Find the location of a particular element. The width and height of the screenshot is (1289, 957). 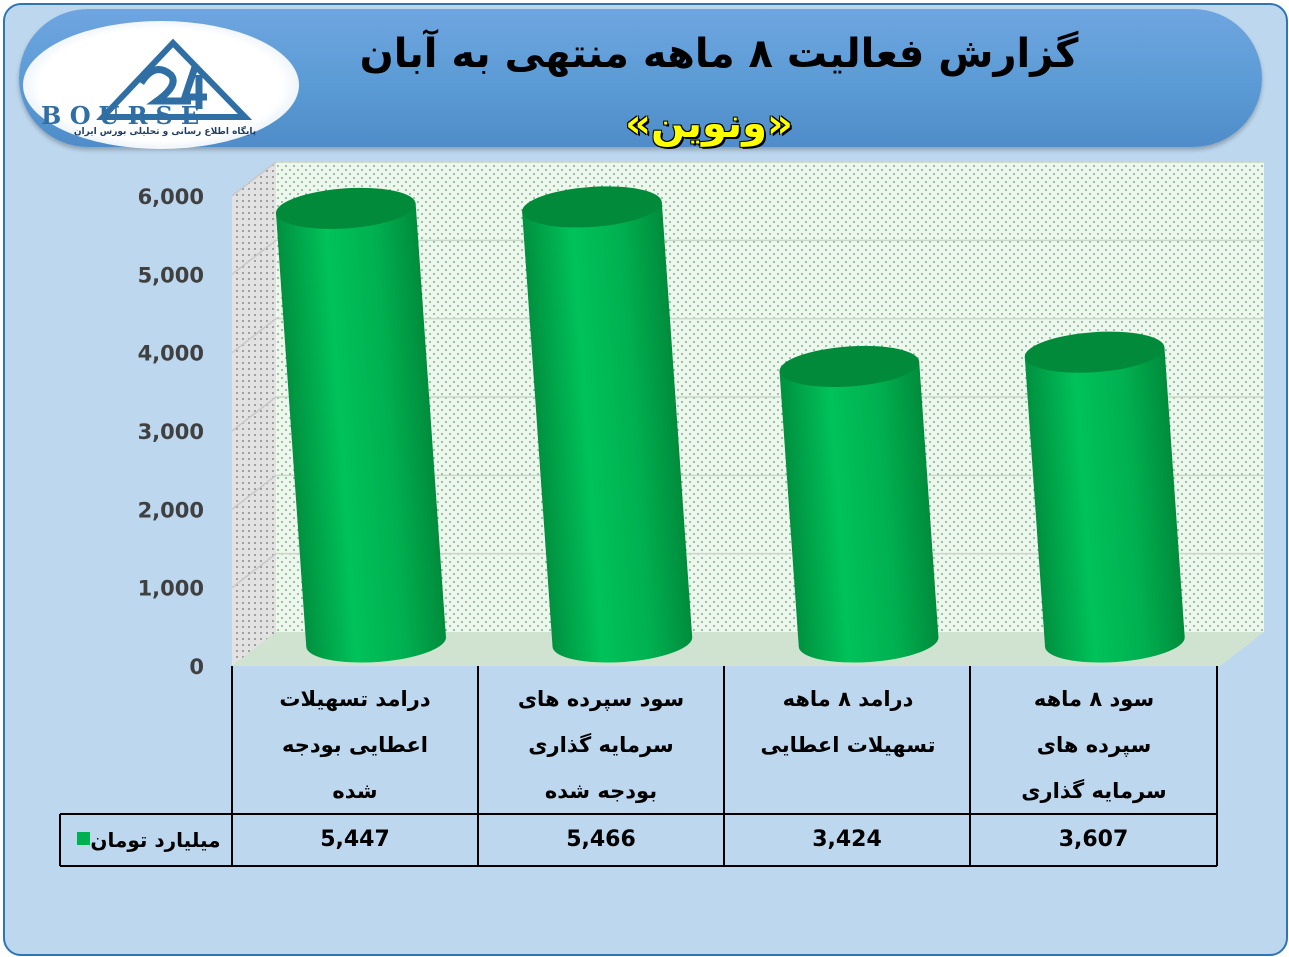

logo-name: BOURSE is located at coordinates (124, 115).